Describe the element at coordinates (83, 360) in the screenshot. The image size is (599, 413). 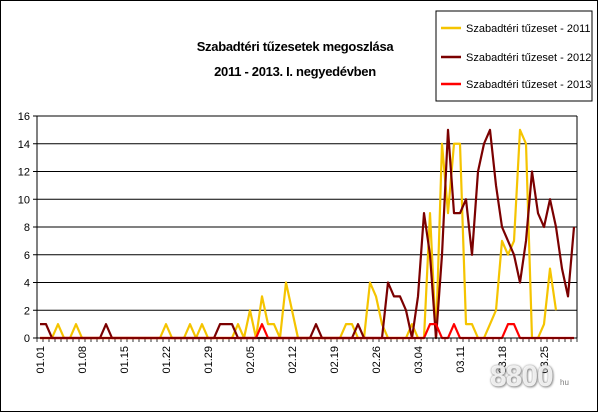
I see `x-tick-label: 01.08` at that location.